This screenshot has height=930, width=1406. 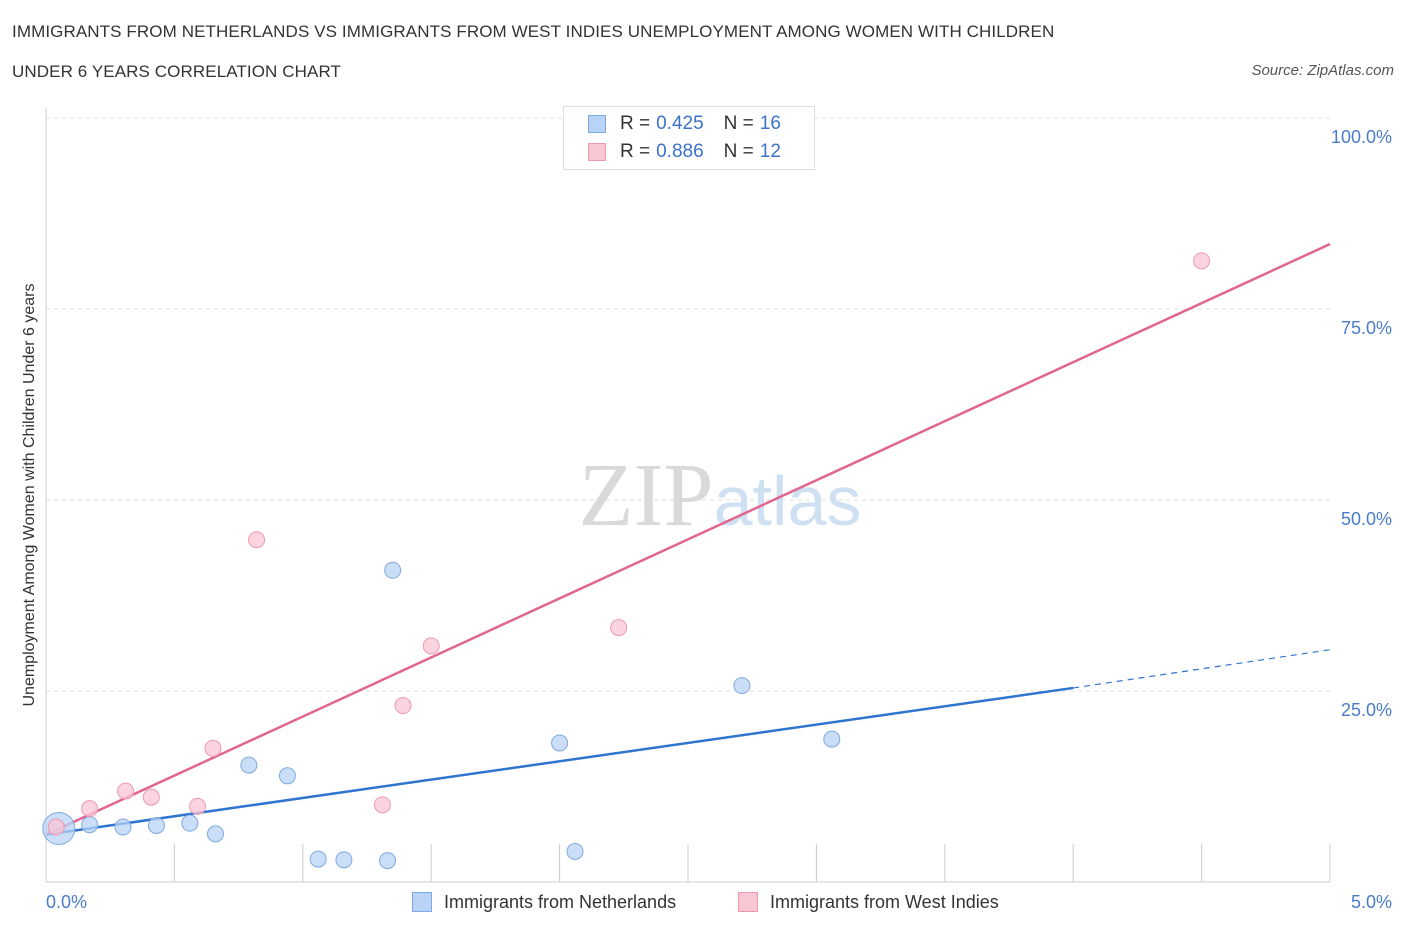 What do you see at coordinates (689, 138) in the screenshot?
I see `stats-legend: R = 0.425 N = 16 R = 0.886 N = 12` at bounding box center [689, 138].